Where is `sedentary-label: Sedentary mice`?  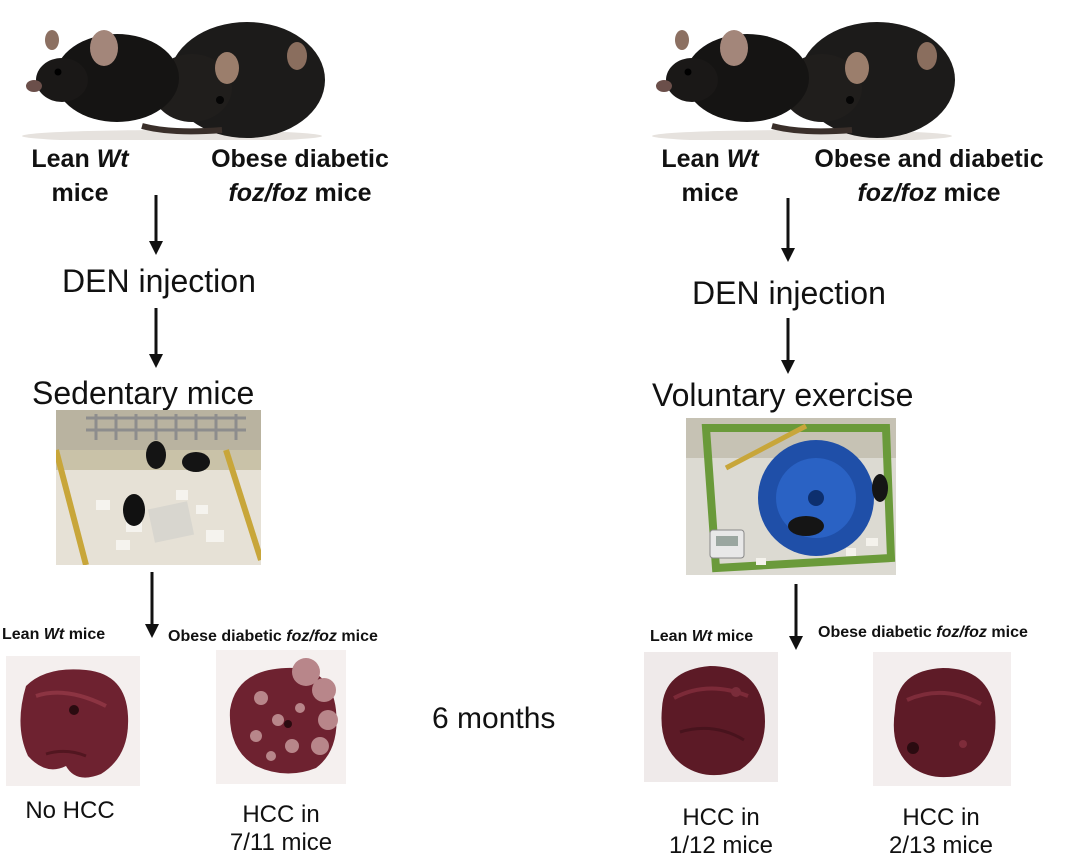 sedentary-label: Sedentary mice is located at coordinates (143, 393).